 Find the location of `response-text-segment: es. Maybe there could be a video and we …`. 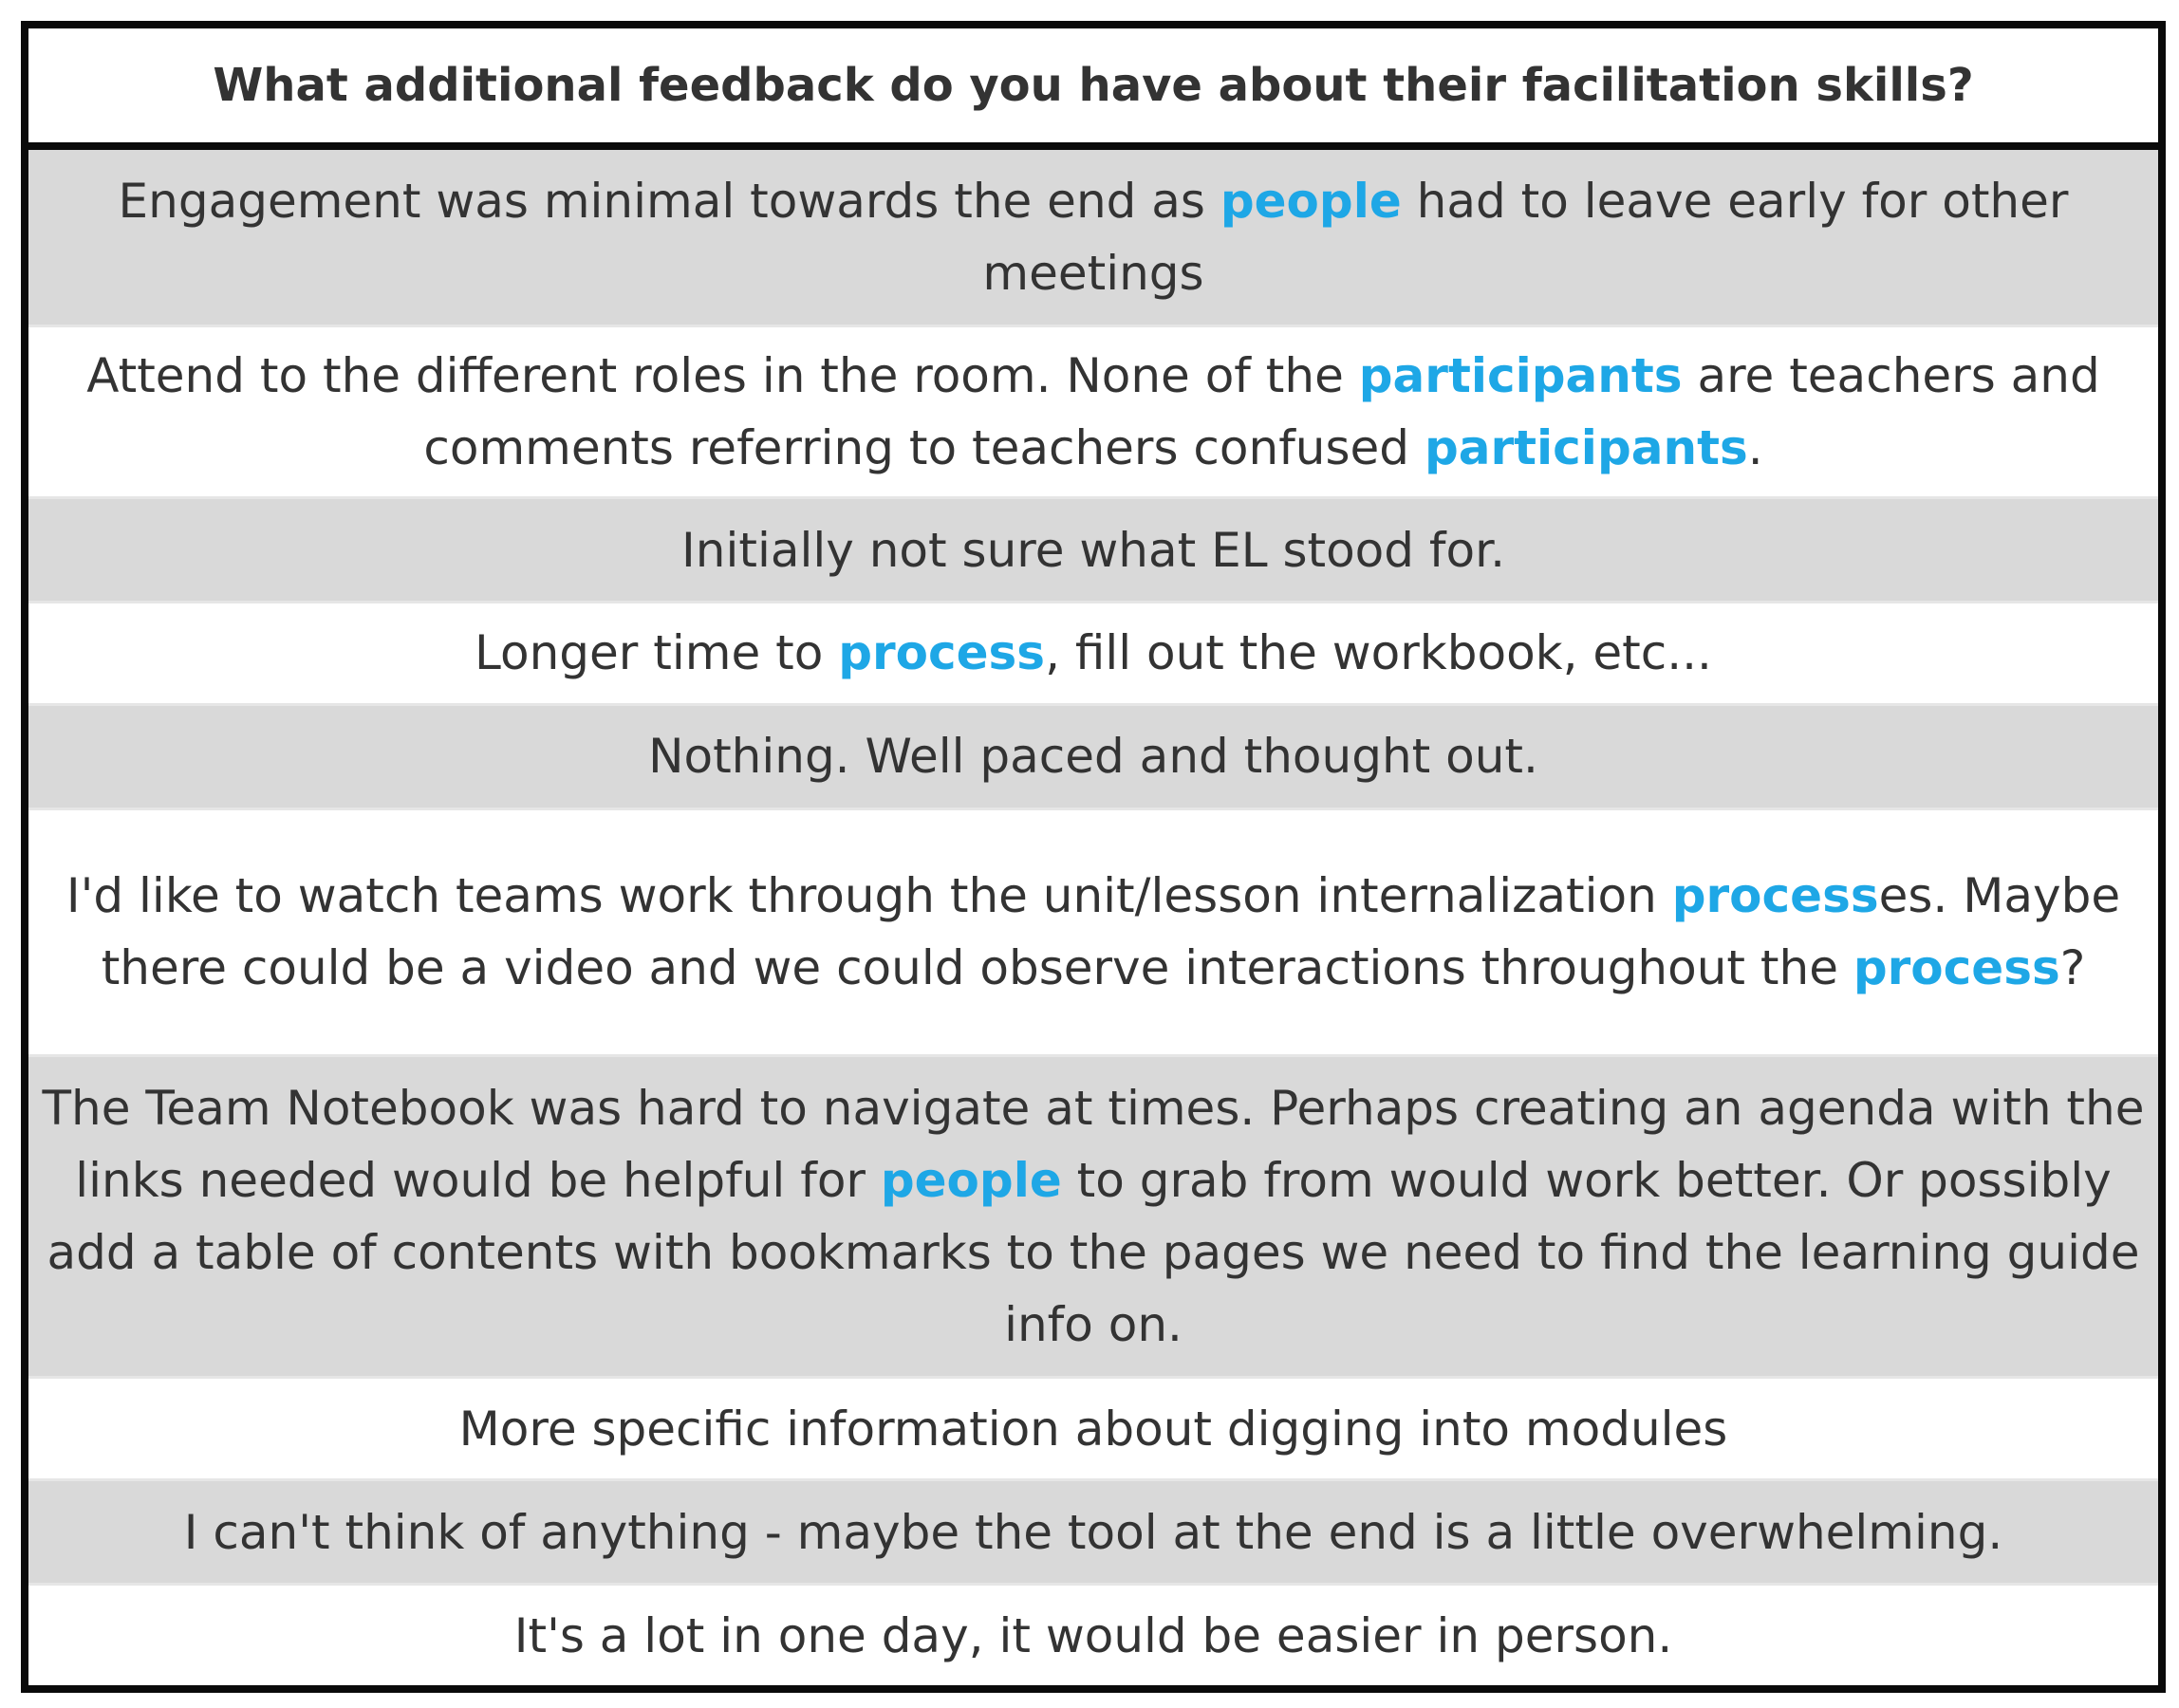

response-text-segment: es. Maybe there could be a video and we … is located at coordinates (1111, 932).